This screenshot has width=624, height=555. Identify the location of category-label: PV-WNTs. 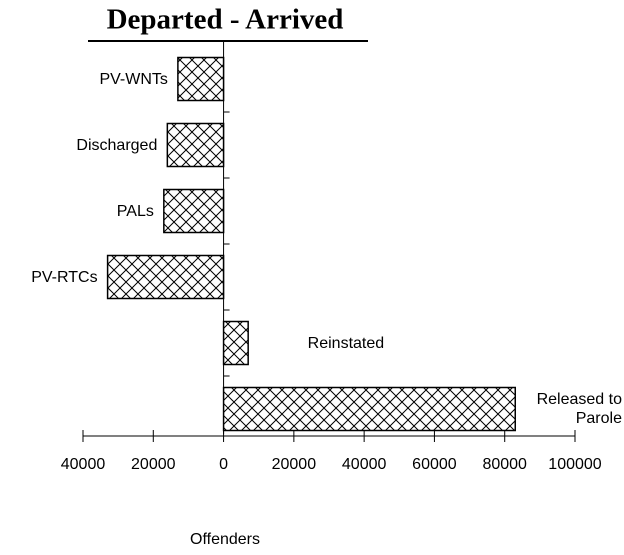
(133, 79).